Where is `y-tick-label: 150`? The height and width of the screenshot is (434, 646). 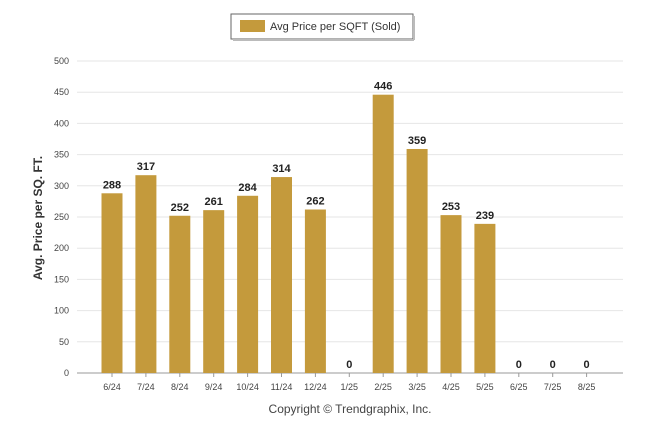 y-tick-label: 150 is located at coordinates (61, 279).